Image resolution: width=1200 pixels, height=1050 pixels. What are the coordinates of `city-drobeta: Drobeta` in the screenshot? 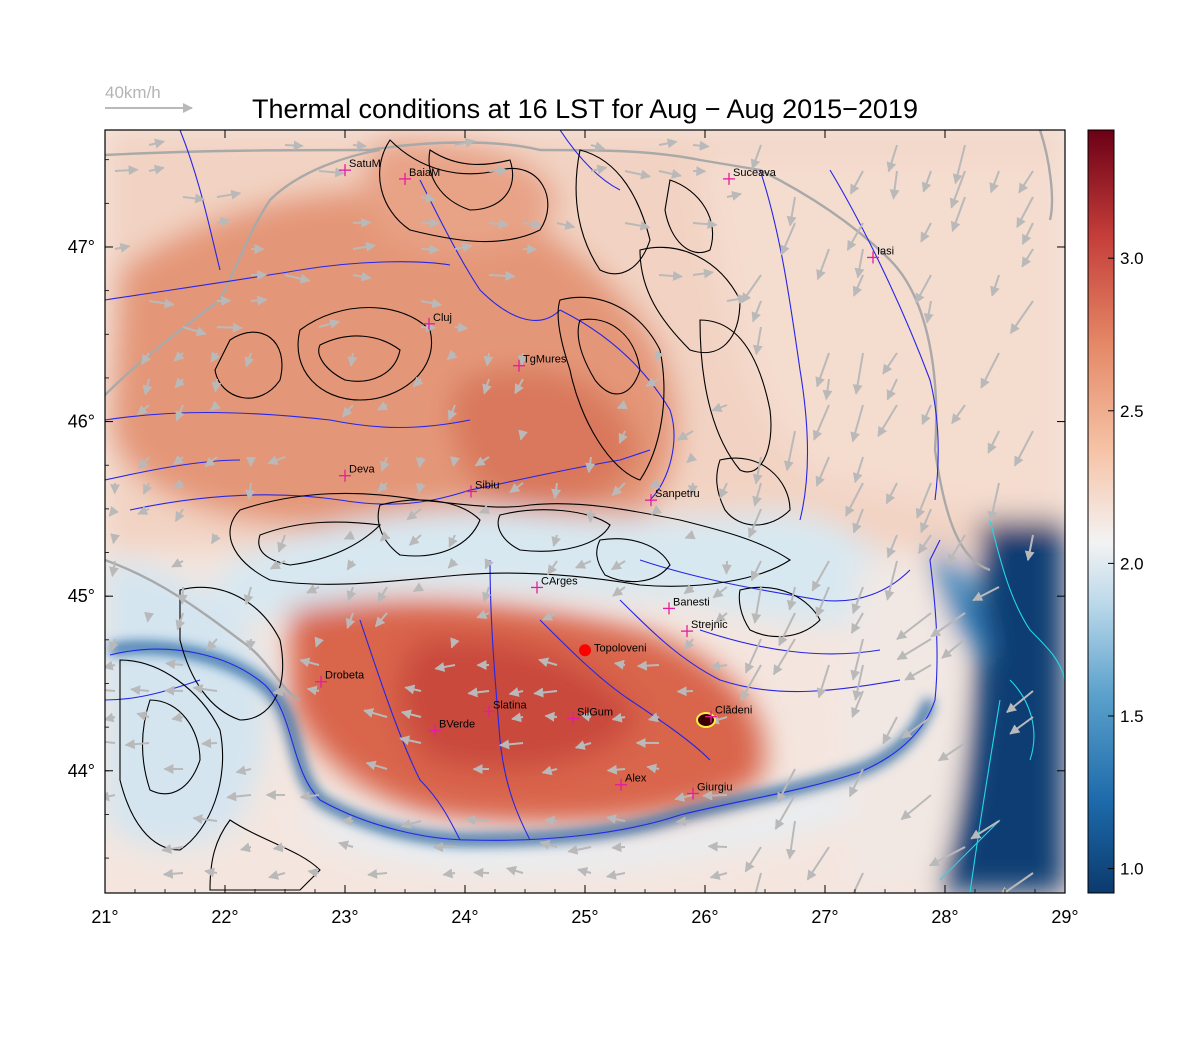 It's located at (340, 679).